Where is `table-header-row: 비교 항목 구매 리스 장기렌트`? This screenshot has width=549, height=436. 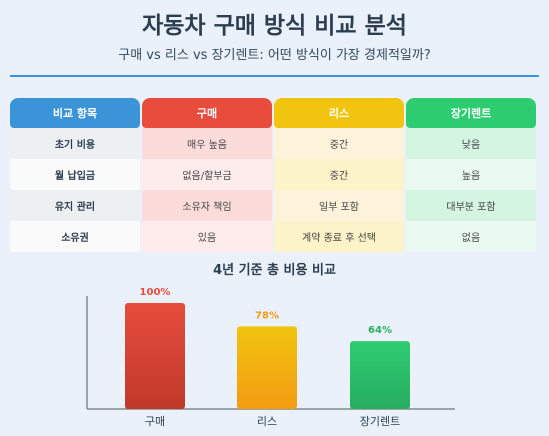 table-header-row: 비교 항목 구매 리스 장기렌트 is located at coordinates (275, 113).